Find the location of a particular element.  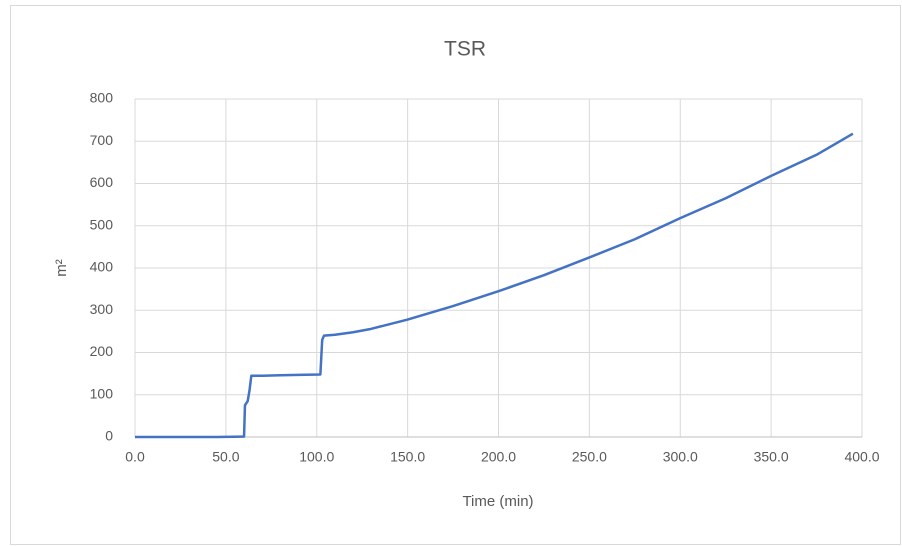

y-axis-label: m² is located at coordinates (61, 268).